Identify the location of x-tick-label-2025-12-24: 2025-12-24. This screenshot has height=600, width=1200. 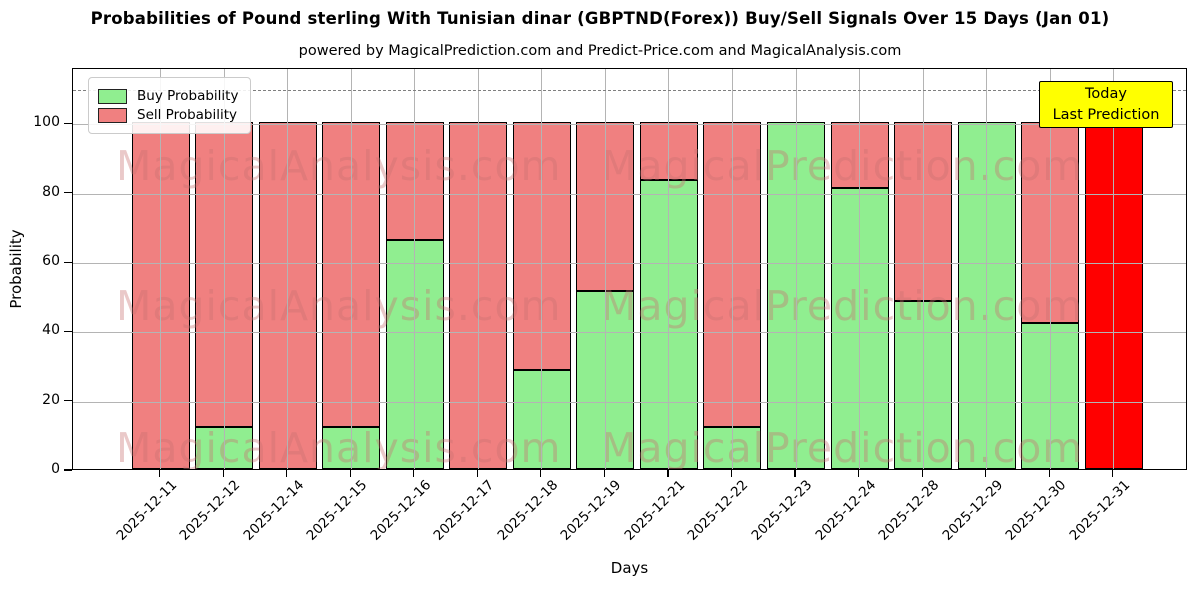
(845, 510).